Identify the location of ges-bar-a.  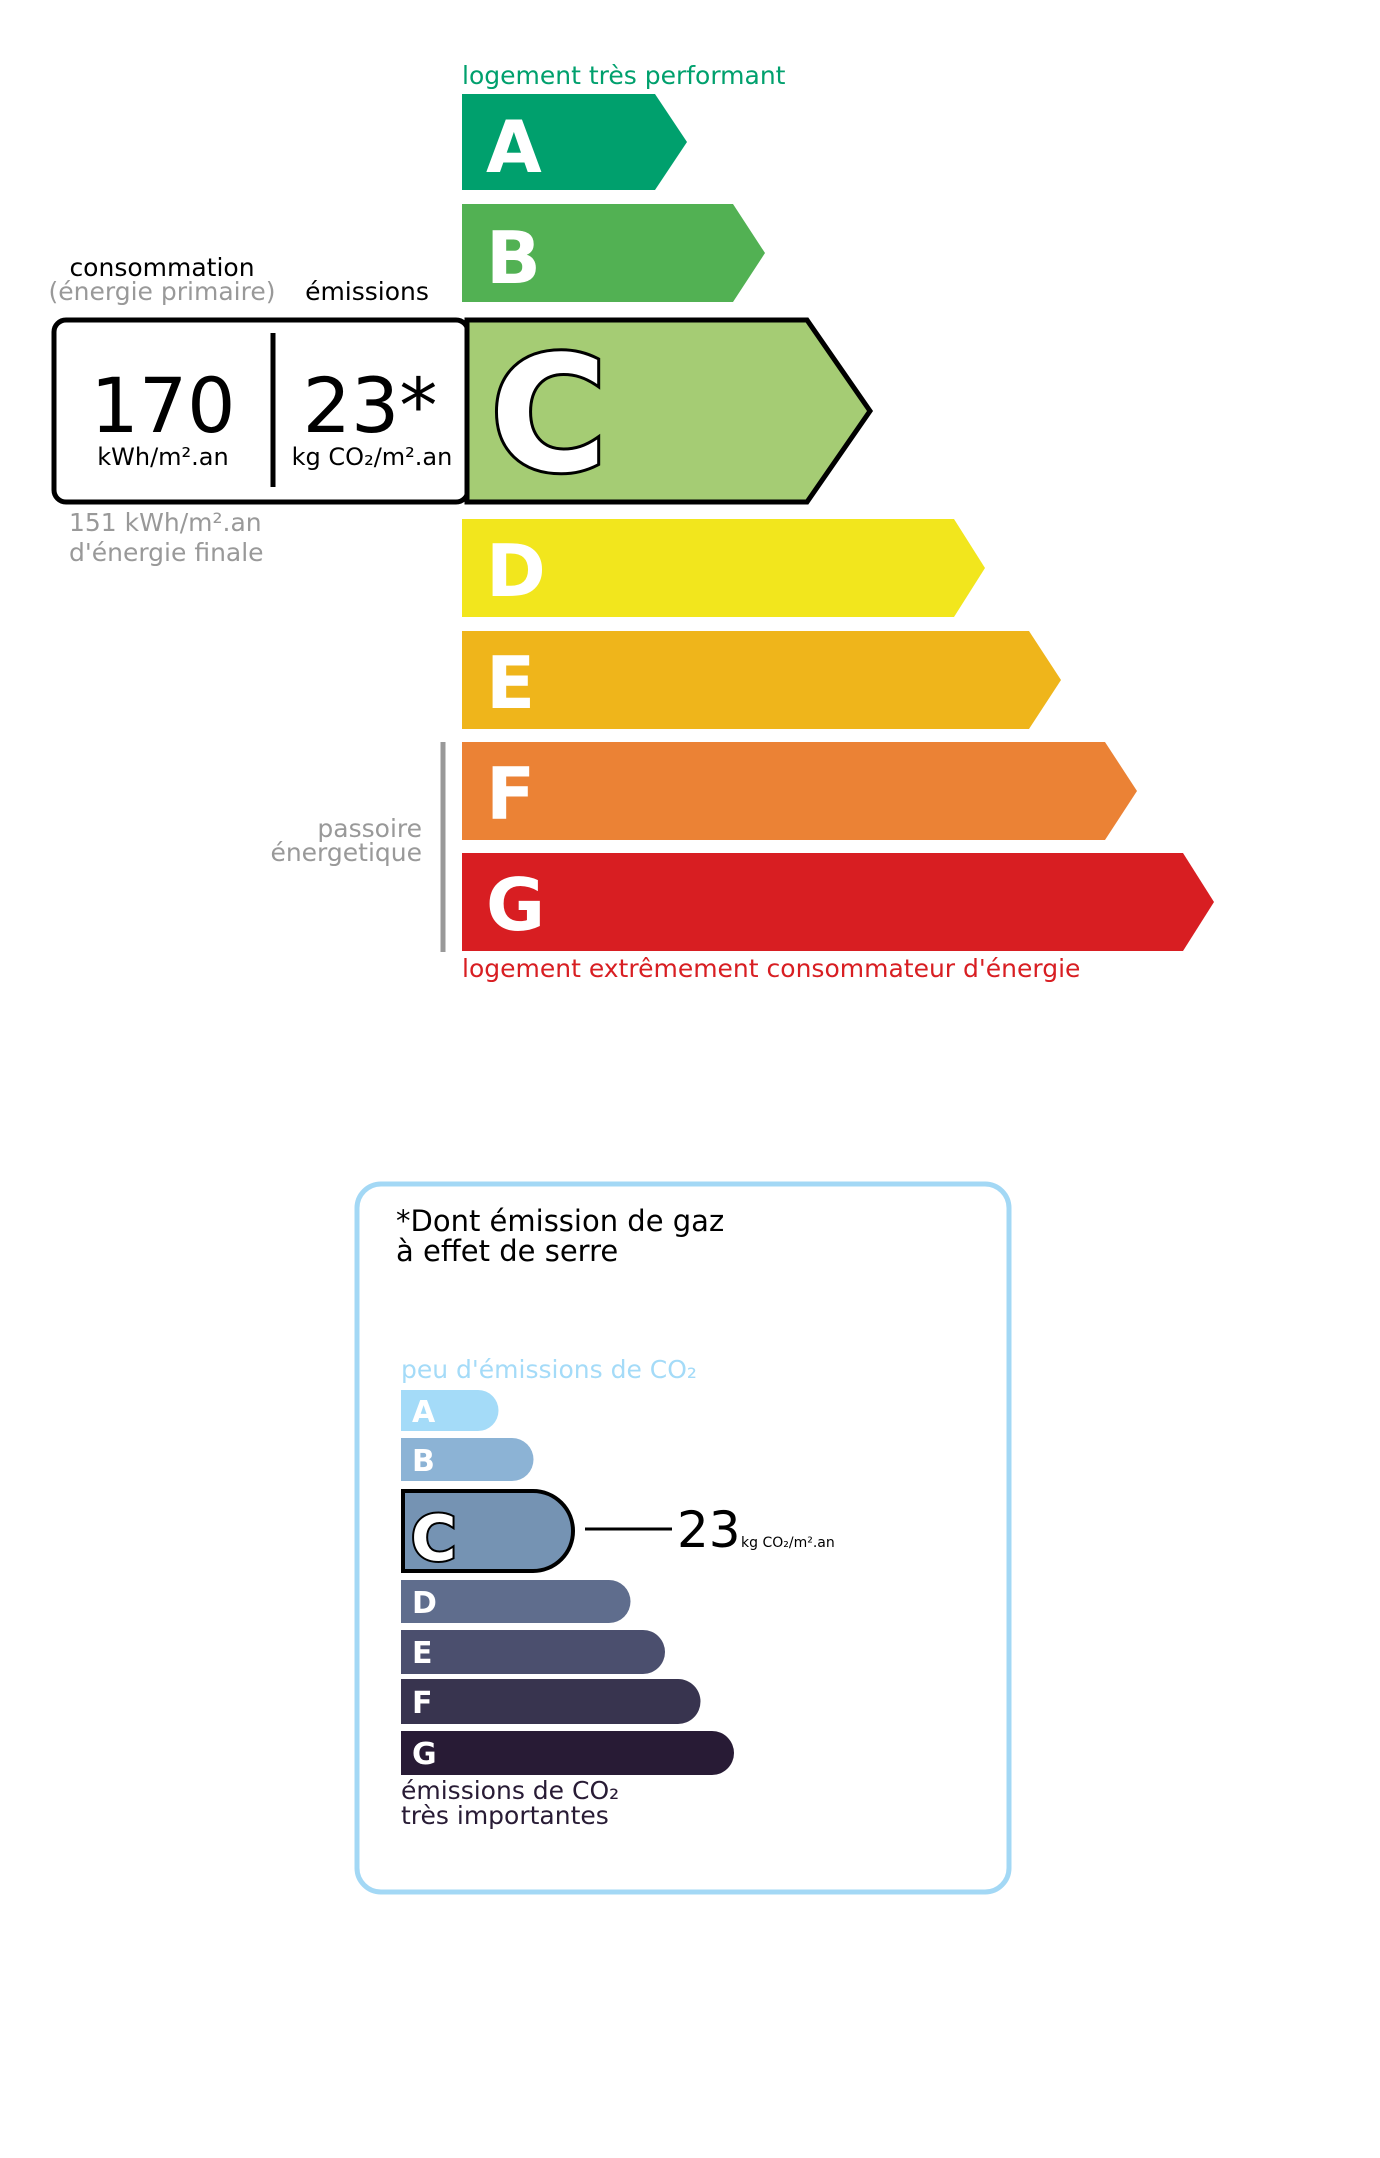
(450, 1410).